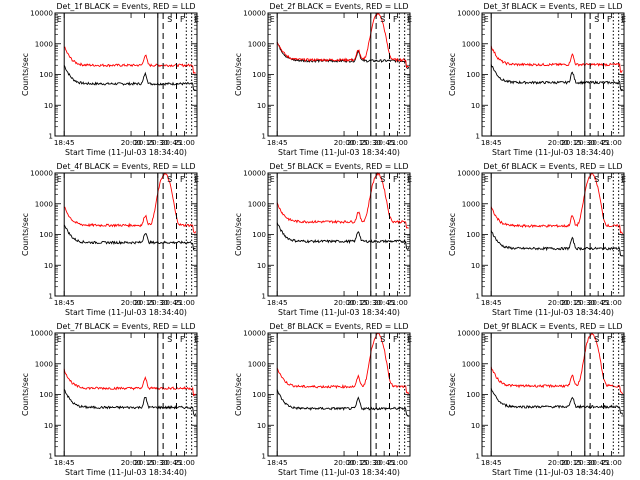 This screenshot has width=640, height=480. What do you see at coordinates (126, 6) in the screenshot?
I see `panel-title: Det_1f BLACK = Events, RED = LLD` at bounding box center [126, 6].